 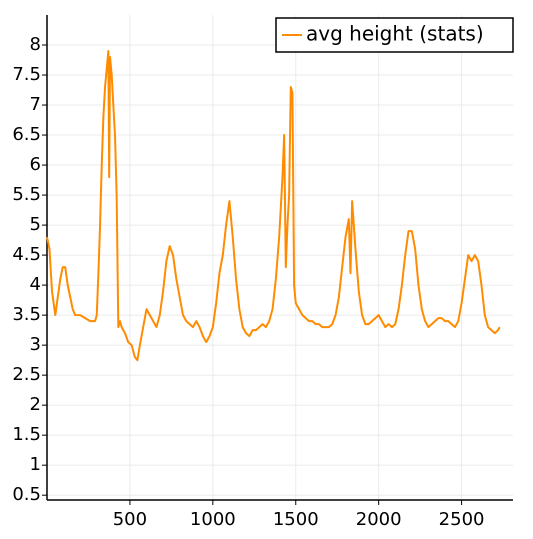 What do you see at coordinates (26, 254) in the screenshot?
I see `y-tick-label: 4.5` at bounding box center [26, 254].